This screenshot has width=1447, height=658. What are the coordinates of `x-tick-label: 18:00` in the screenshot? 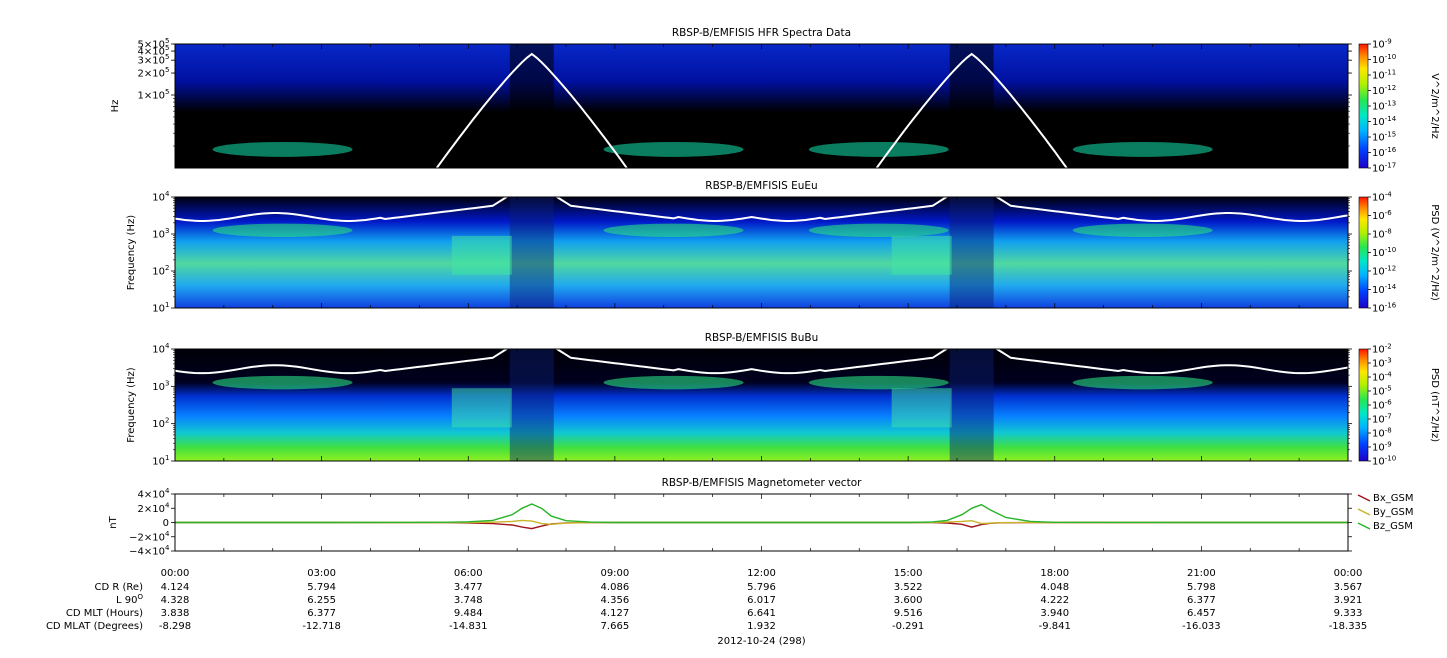 It's located at (1054, 573).